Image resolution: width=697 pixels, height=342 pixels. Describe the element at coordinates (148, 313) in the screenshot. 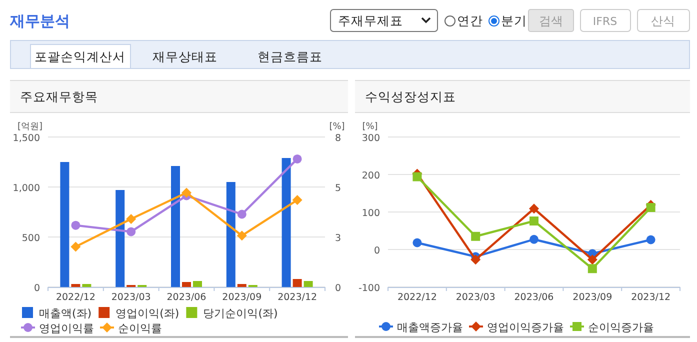

I see `legend-label: 영업이익(좌)` at that location.